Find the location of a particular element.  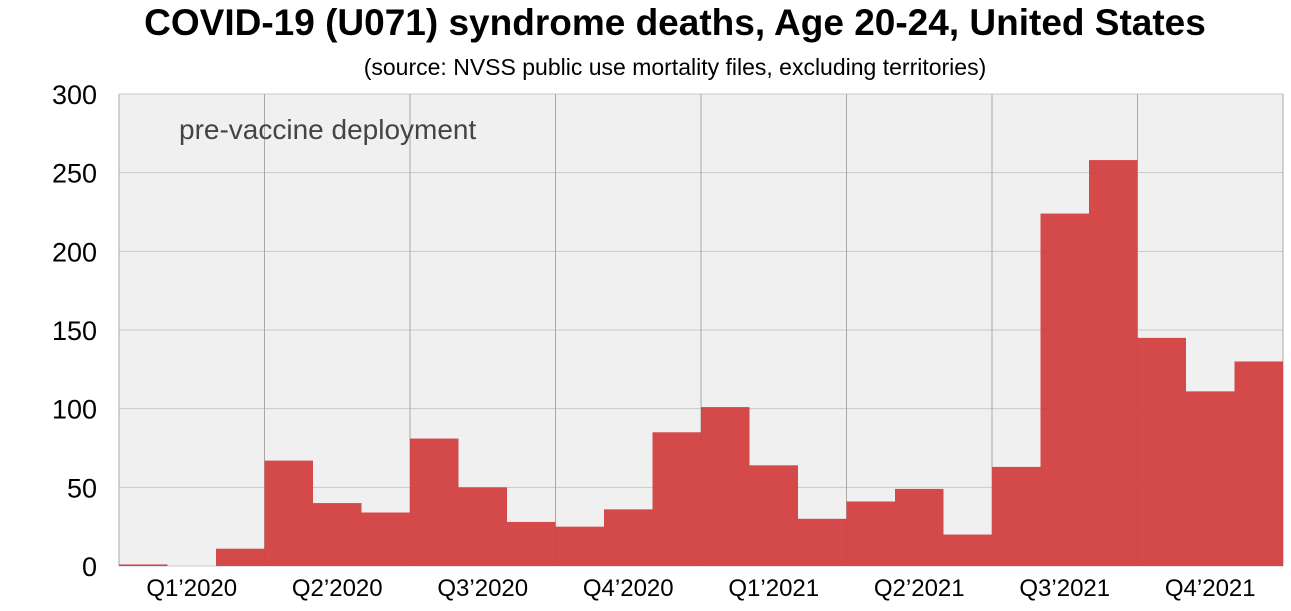

y-tick-label: 300 is located at coordinates (74, 95).